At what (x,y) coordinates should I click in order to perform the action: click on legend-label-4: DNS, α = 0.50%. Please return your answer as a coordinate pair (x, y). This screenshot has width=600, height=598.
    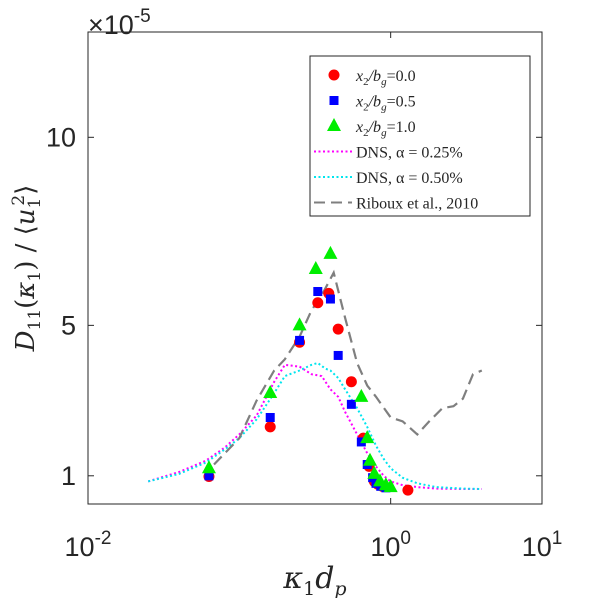
    Looking at the image, I should click on (409, 178).